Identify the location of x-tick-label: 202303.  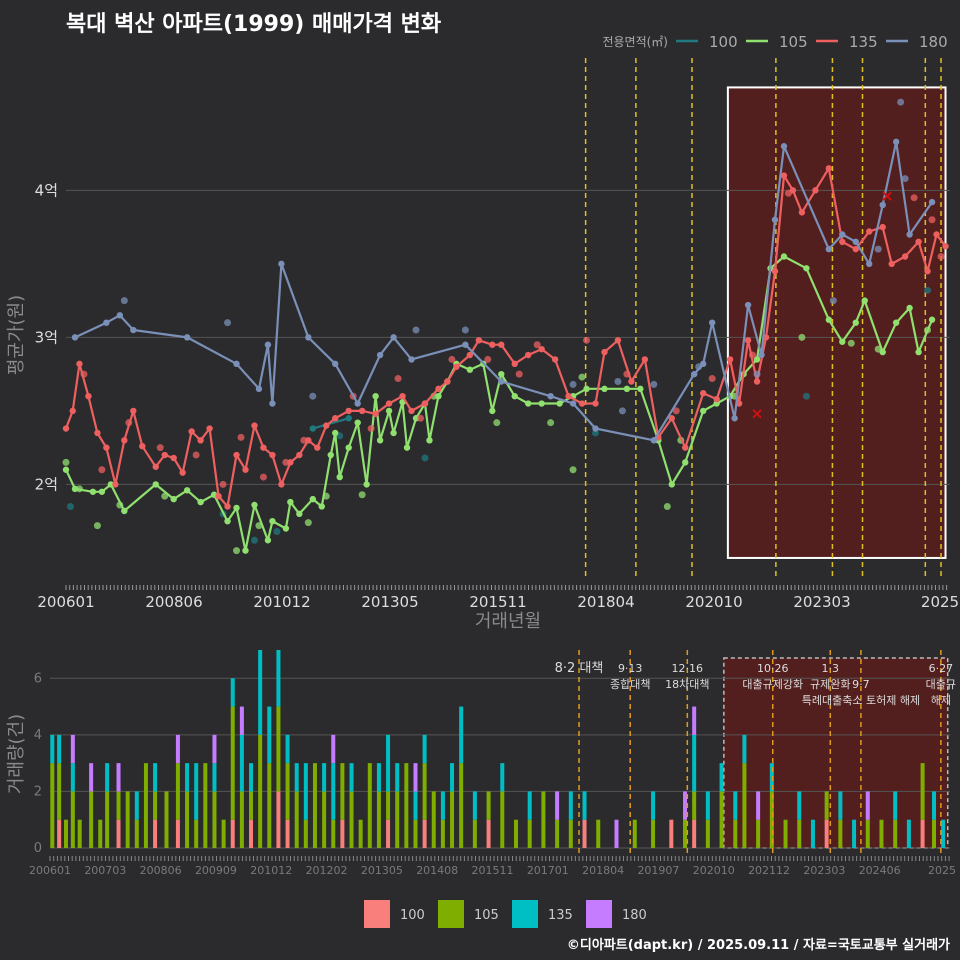
(824, 870).